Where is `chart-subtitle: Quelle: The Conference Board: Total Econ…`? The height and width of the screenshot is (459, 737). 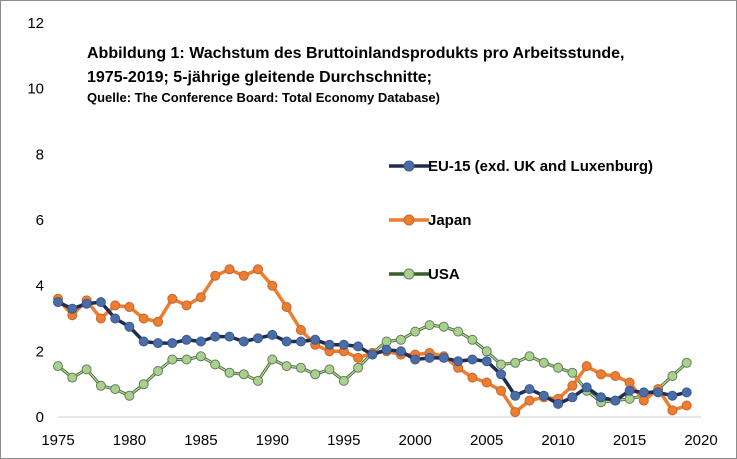 chart-subtitle: Quelle: The Conference Board: Total Econ… is located at coordinates (263, 97).